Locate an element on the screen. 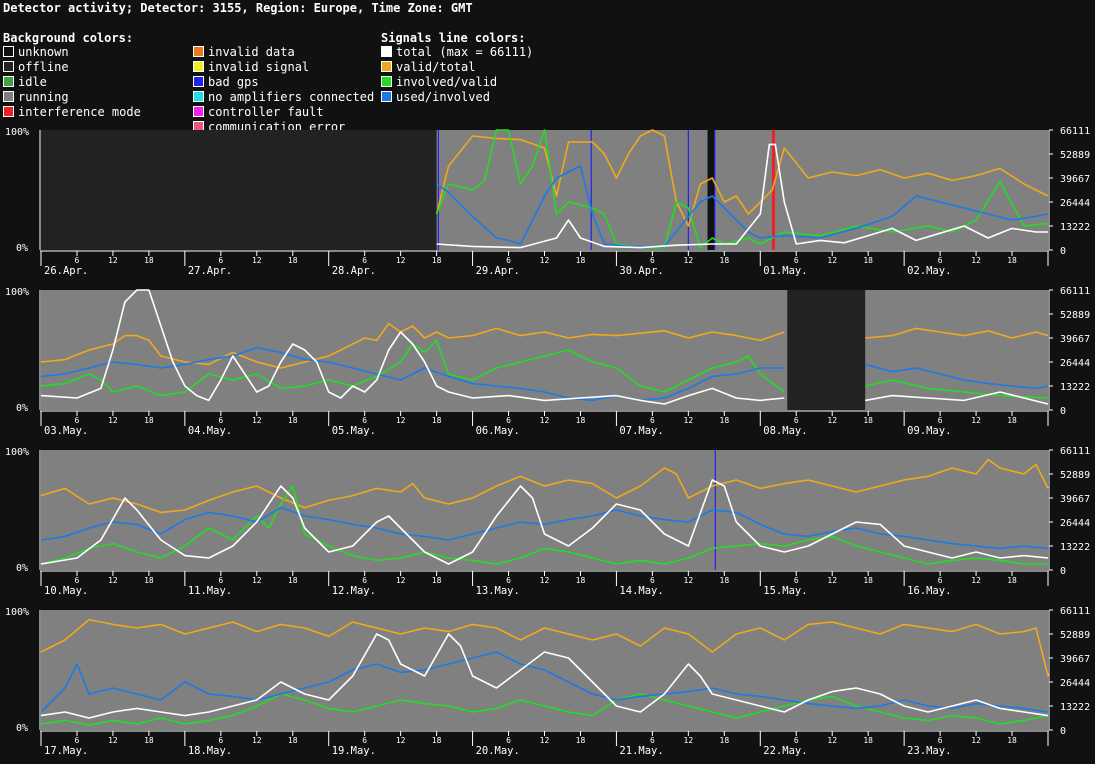 This screenshot has width=1095, height=764. legend-total: total (max = 66111) is located at coordinates (457, 52).